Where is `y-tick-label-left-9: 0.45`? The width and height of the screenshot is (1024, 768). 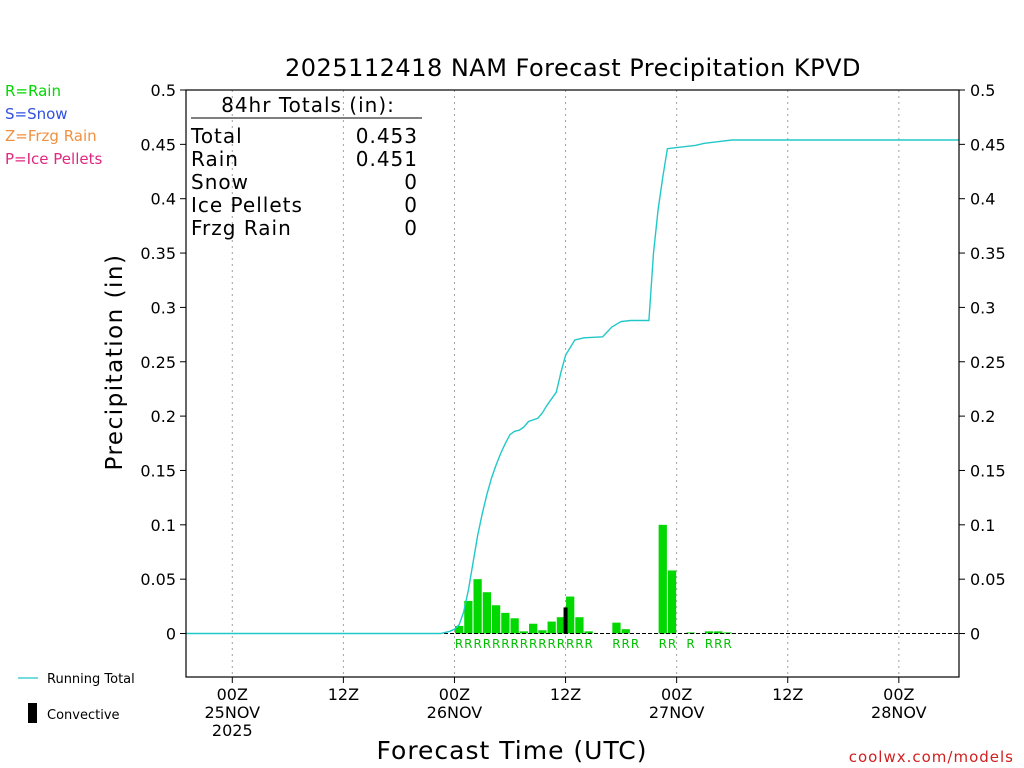 y-tick-label-left-9: 0.45 is located at coordinates (158, 144).